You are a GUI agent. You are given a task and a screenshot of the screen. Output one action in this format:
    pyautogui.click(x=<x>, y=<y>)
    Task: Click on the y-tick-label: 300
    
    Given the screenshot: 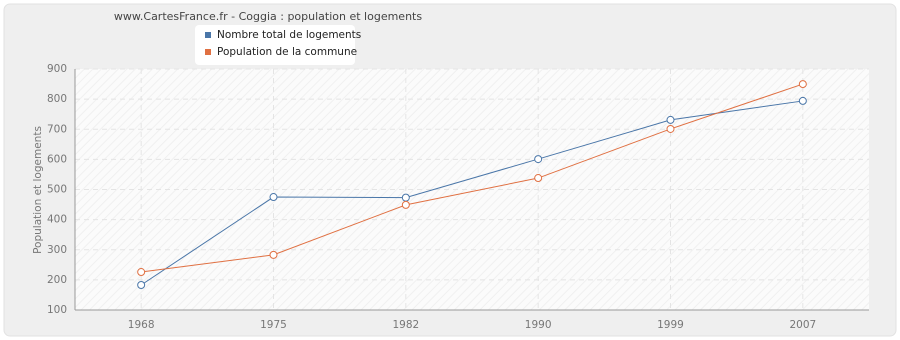 What is the action you would take?
    pyautogui.click(x=57, y=250)
    